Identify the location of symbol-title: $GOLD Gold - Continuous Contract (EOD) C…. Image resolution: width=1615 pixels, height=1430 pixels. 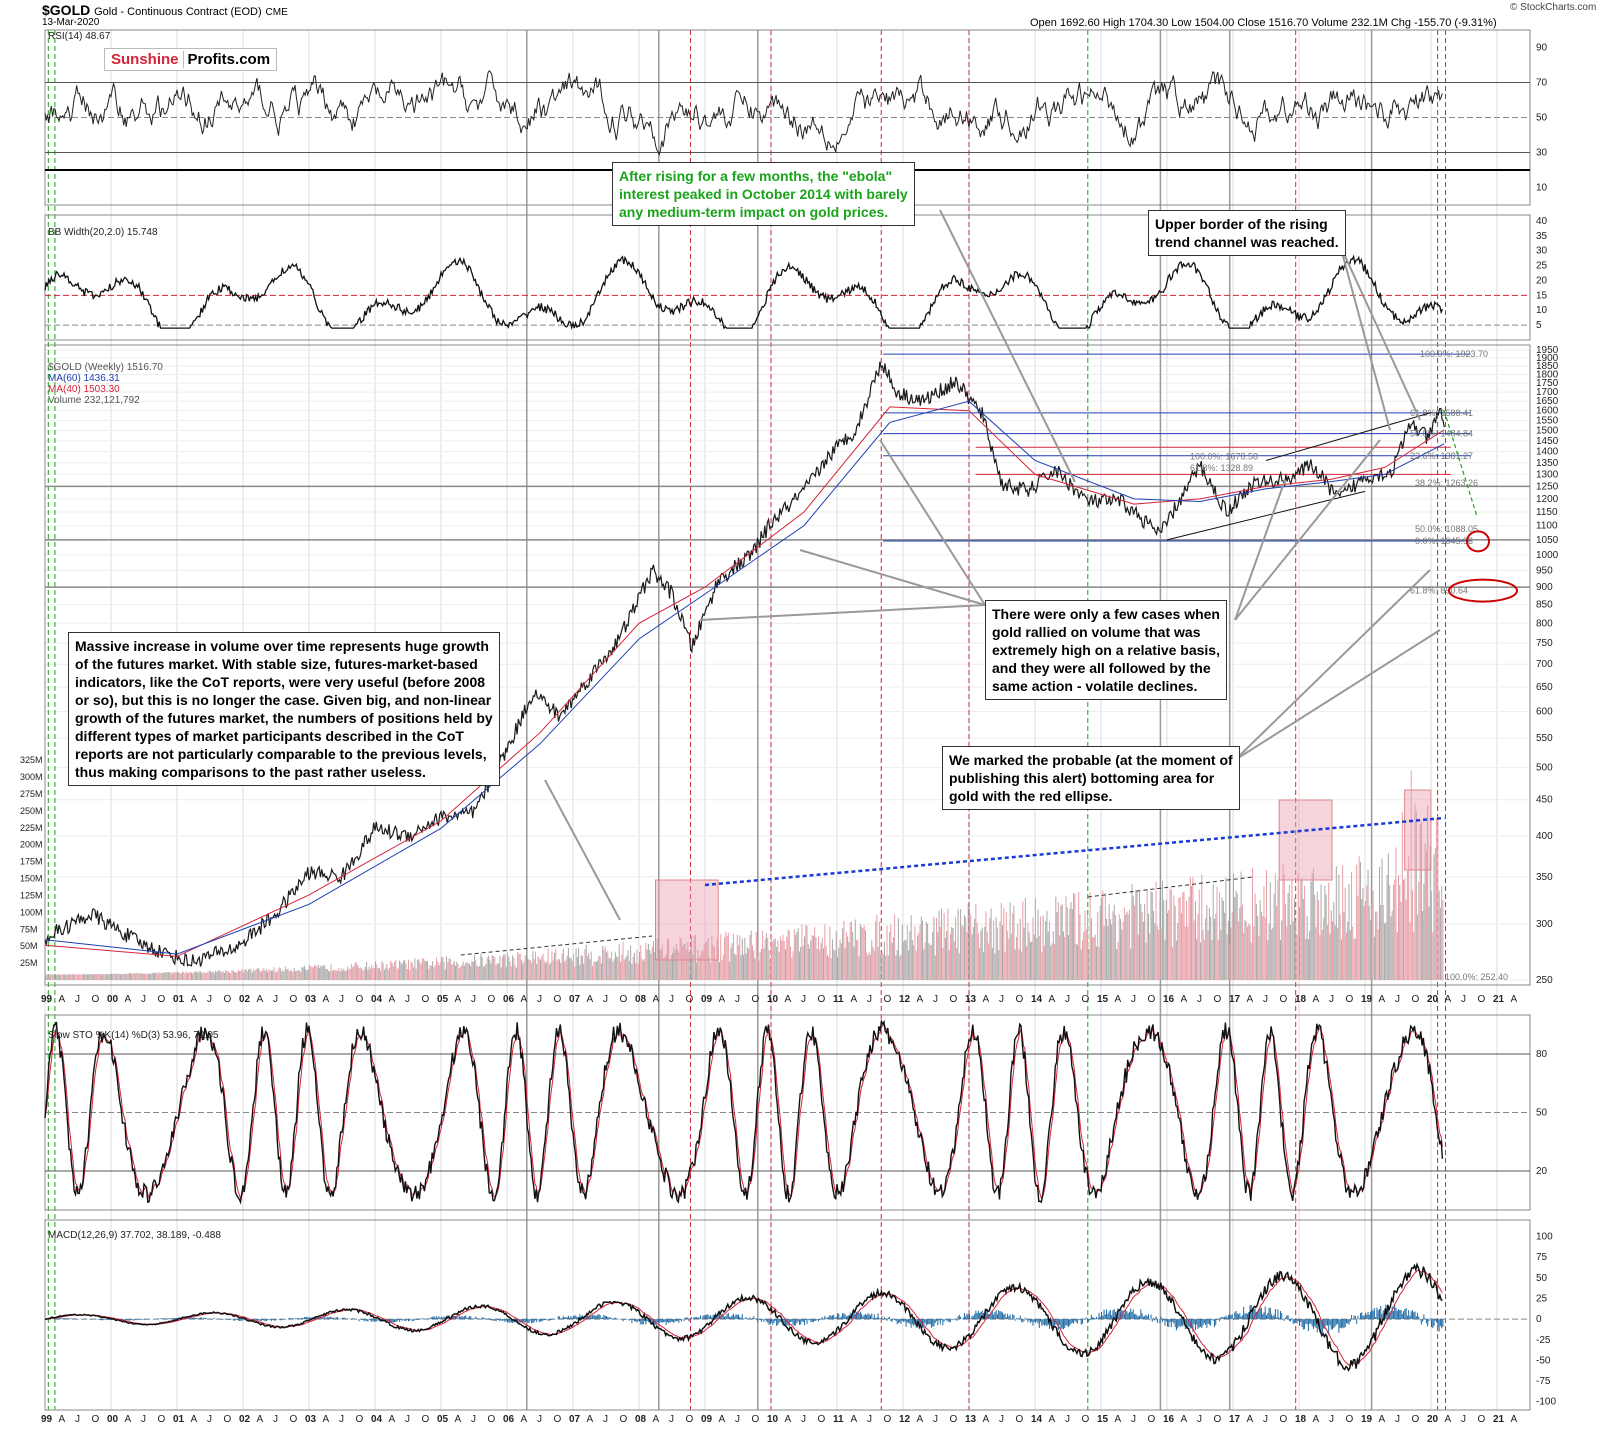
(165, 10).